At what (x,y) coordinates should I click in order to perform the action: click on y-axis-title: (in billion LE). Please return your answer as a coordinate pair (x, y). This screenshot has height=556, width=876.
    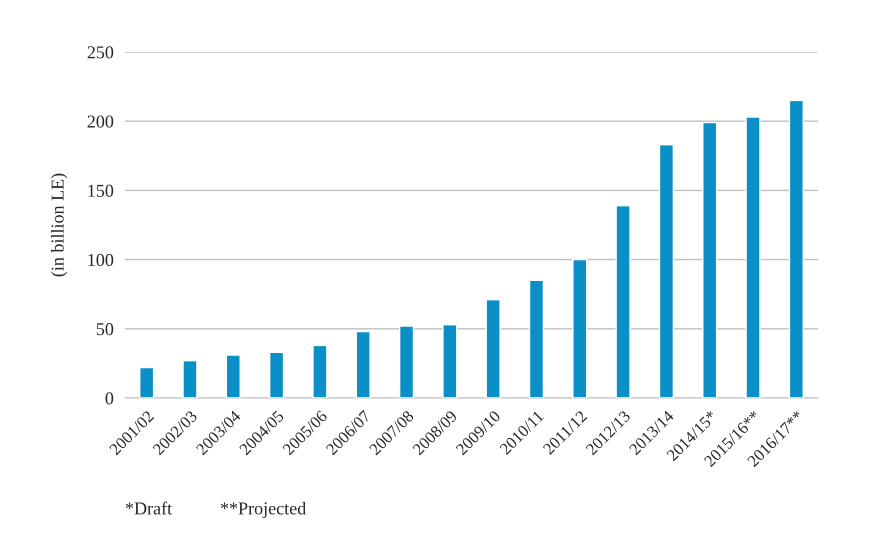
    Looking at the image, I should click on (59, 225).